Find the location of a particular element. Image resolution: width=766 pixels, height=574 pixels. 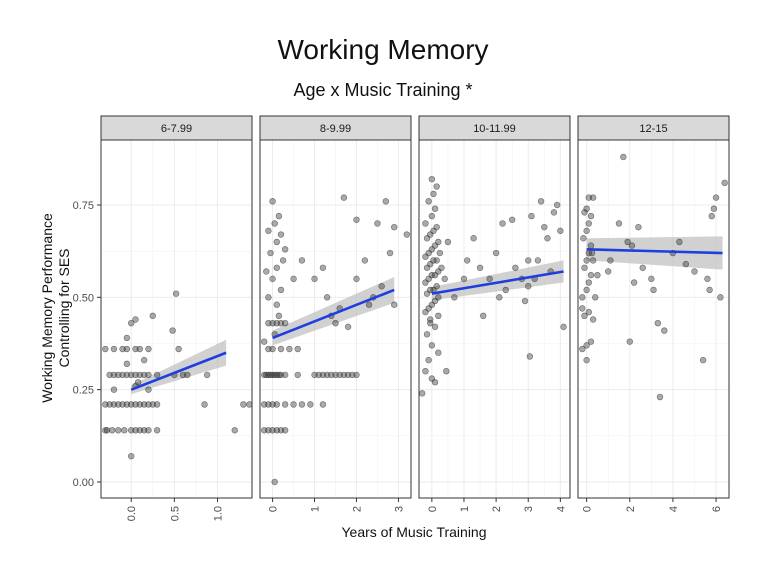

x-tick-label: 1 is located at coordinates (465, 509).